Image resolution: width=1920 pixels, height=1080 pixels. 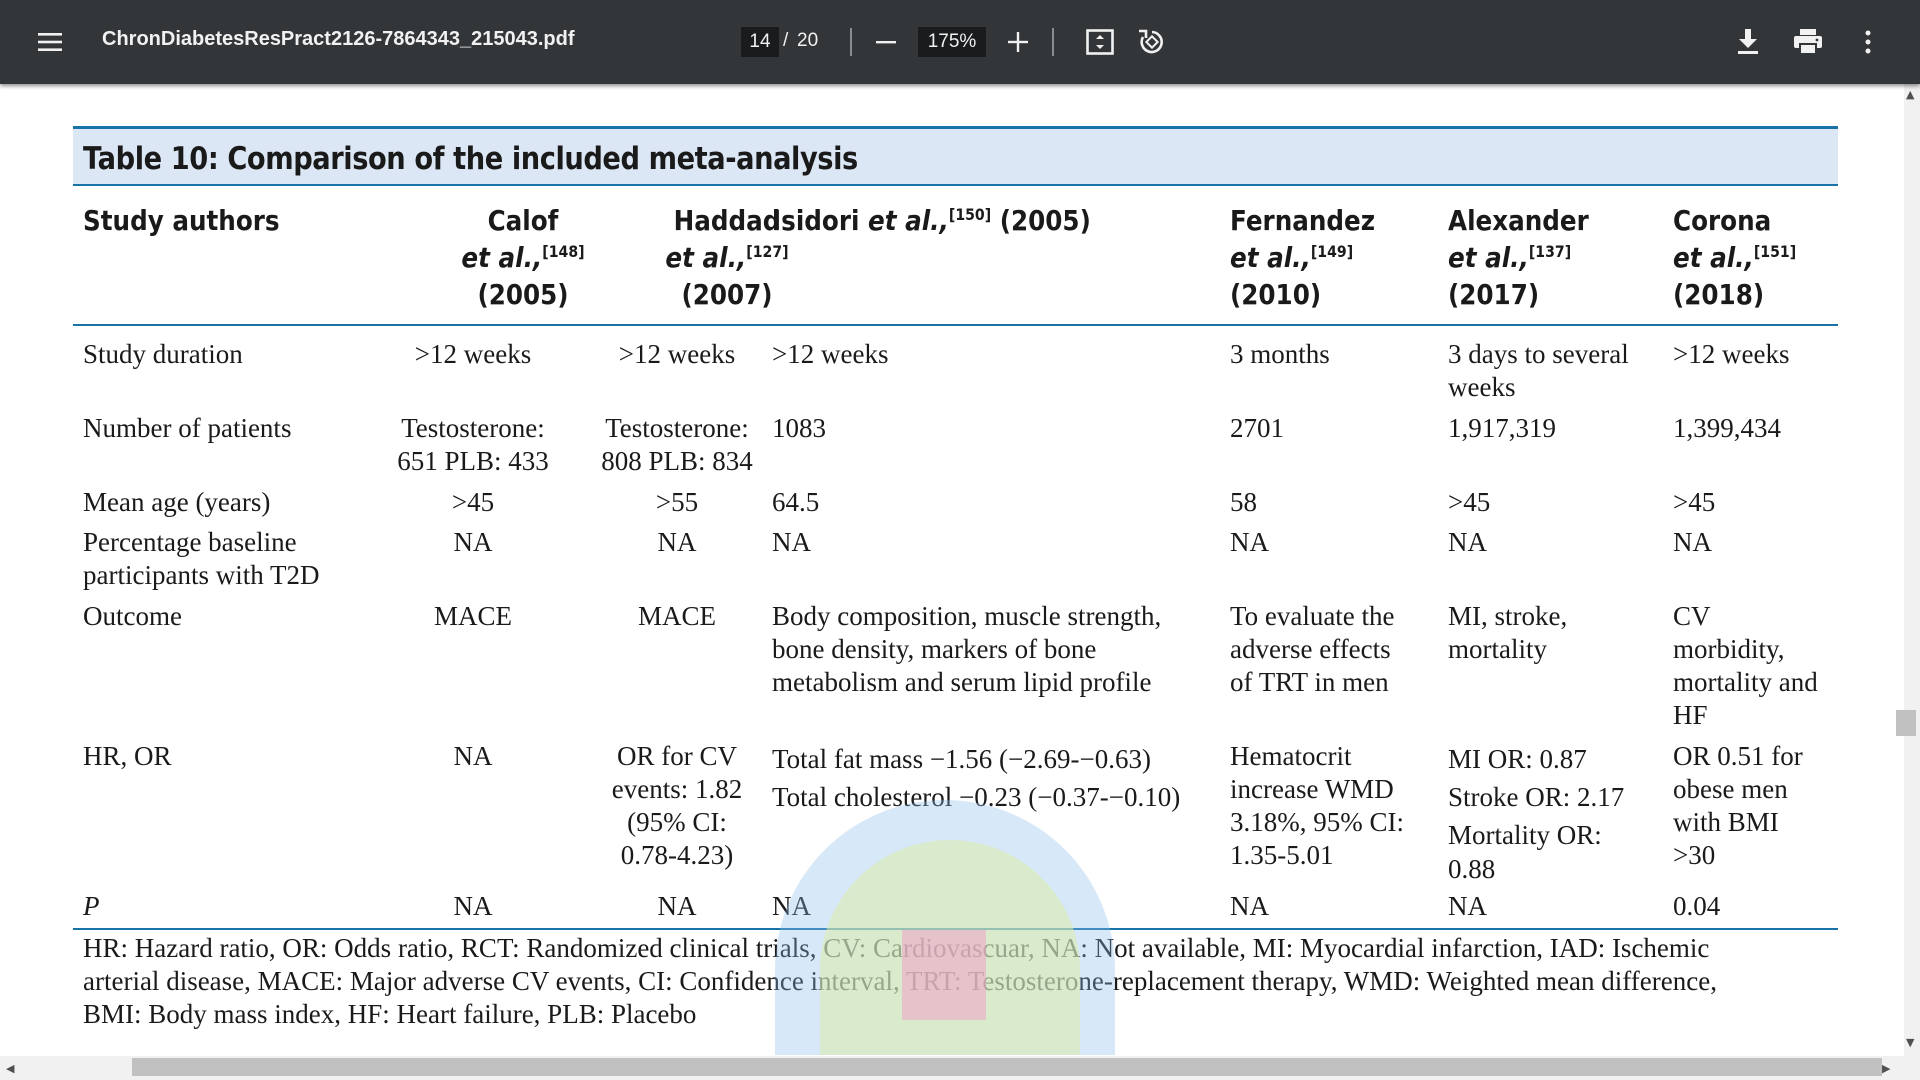 What do you see at coordinates (1727, 428) in the screenshot?
I see `cell-patients-corona: 1,399,434` at bounding box center [1727, 428].